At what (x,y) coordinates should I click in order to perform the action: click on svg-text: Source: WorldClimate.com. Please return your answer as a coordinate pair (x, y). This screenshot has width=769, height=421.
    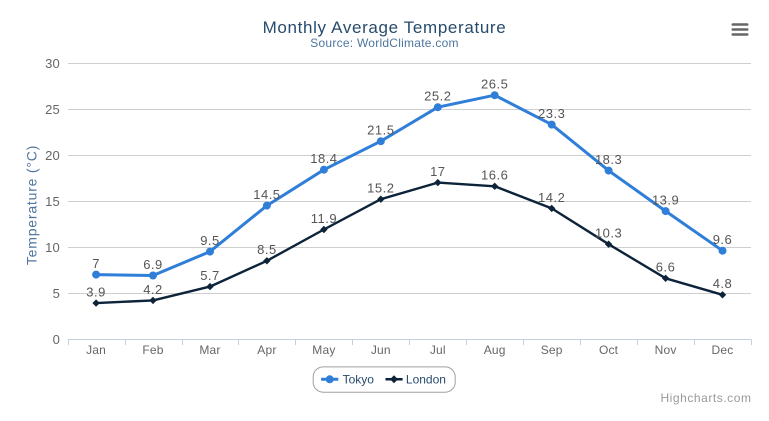
    Looking at the image, I should click on (384, 43).